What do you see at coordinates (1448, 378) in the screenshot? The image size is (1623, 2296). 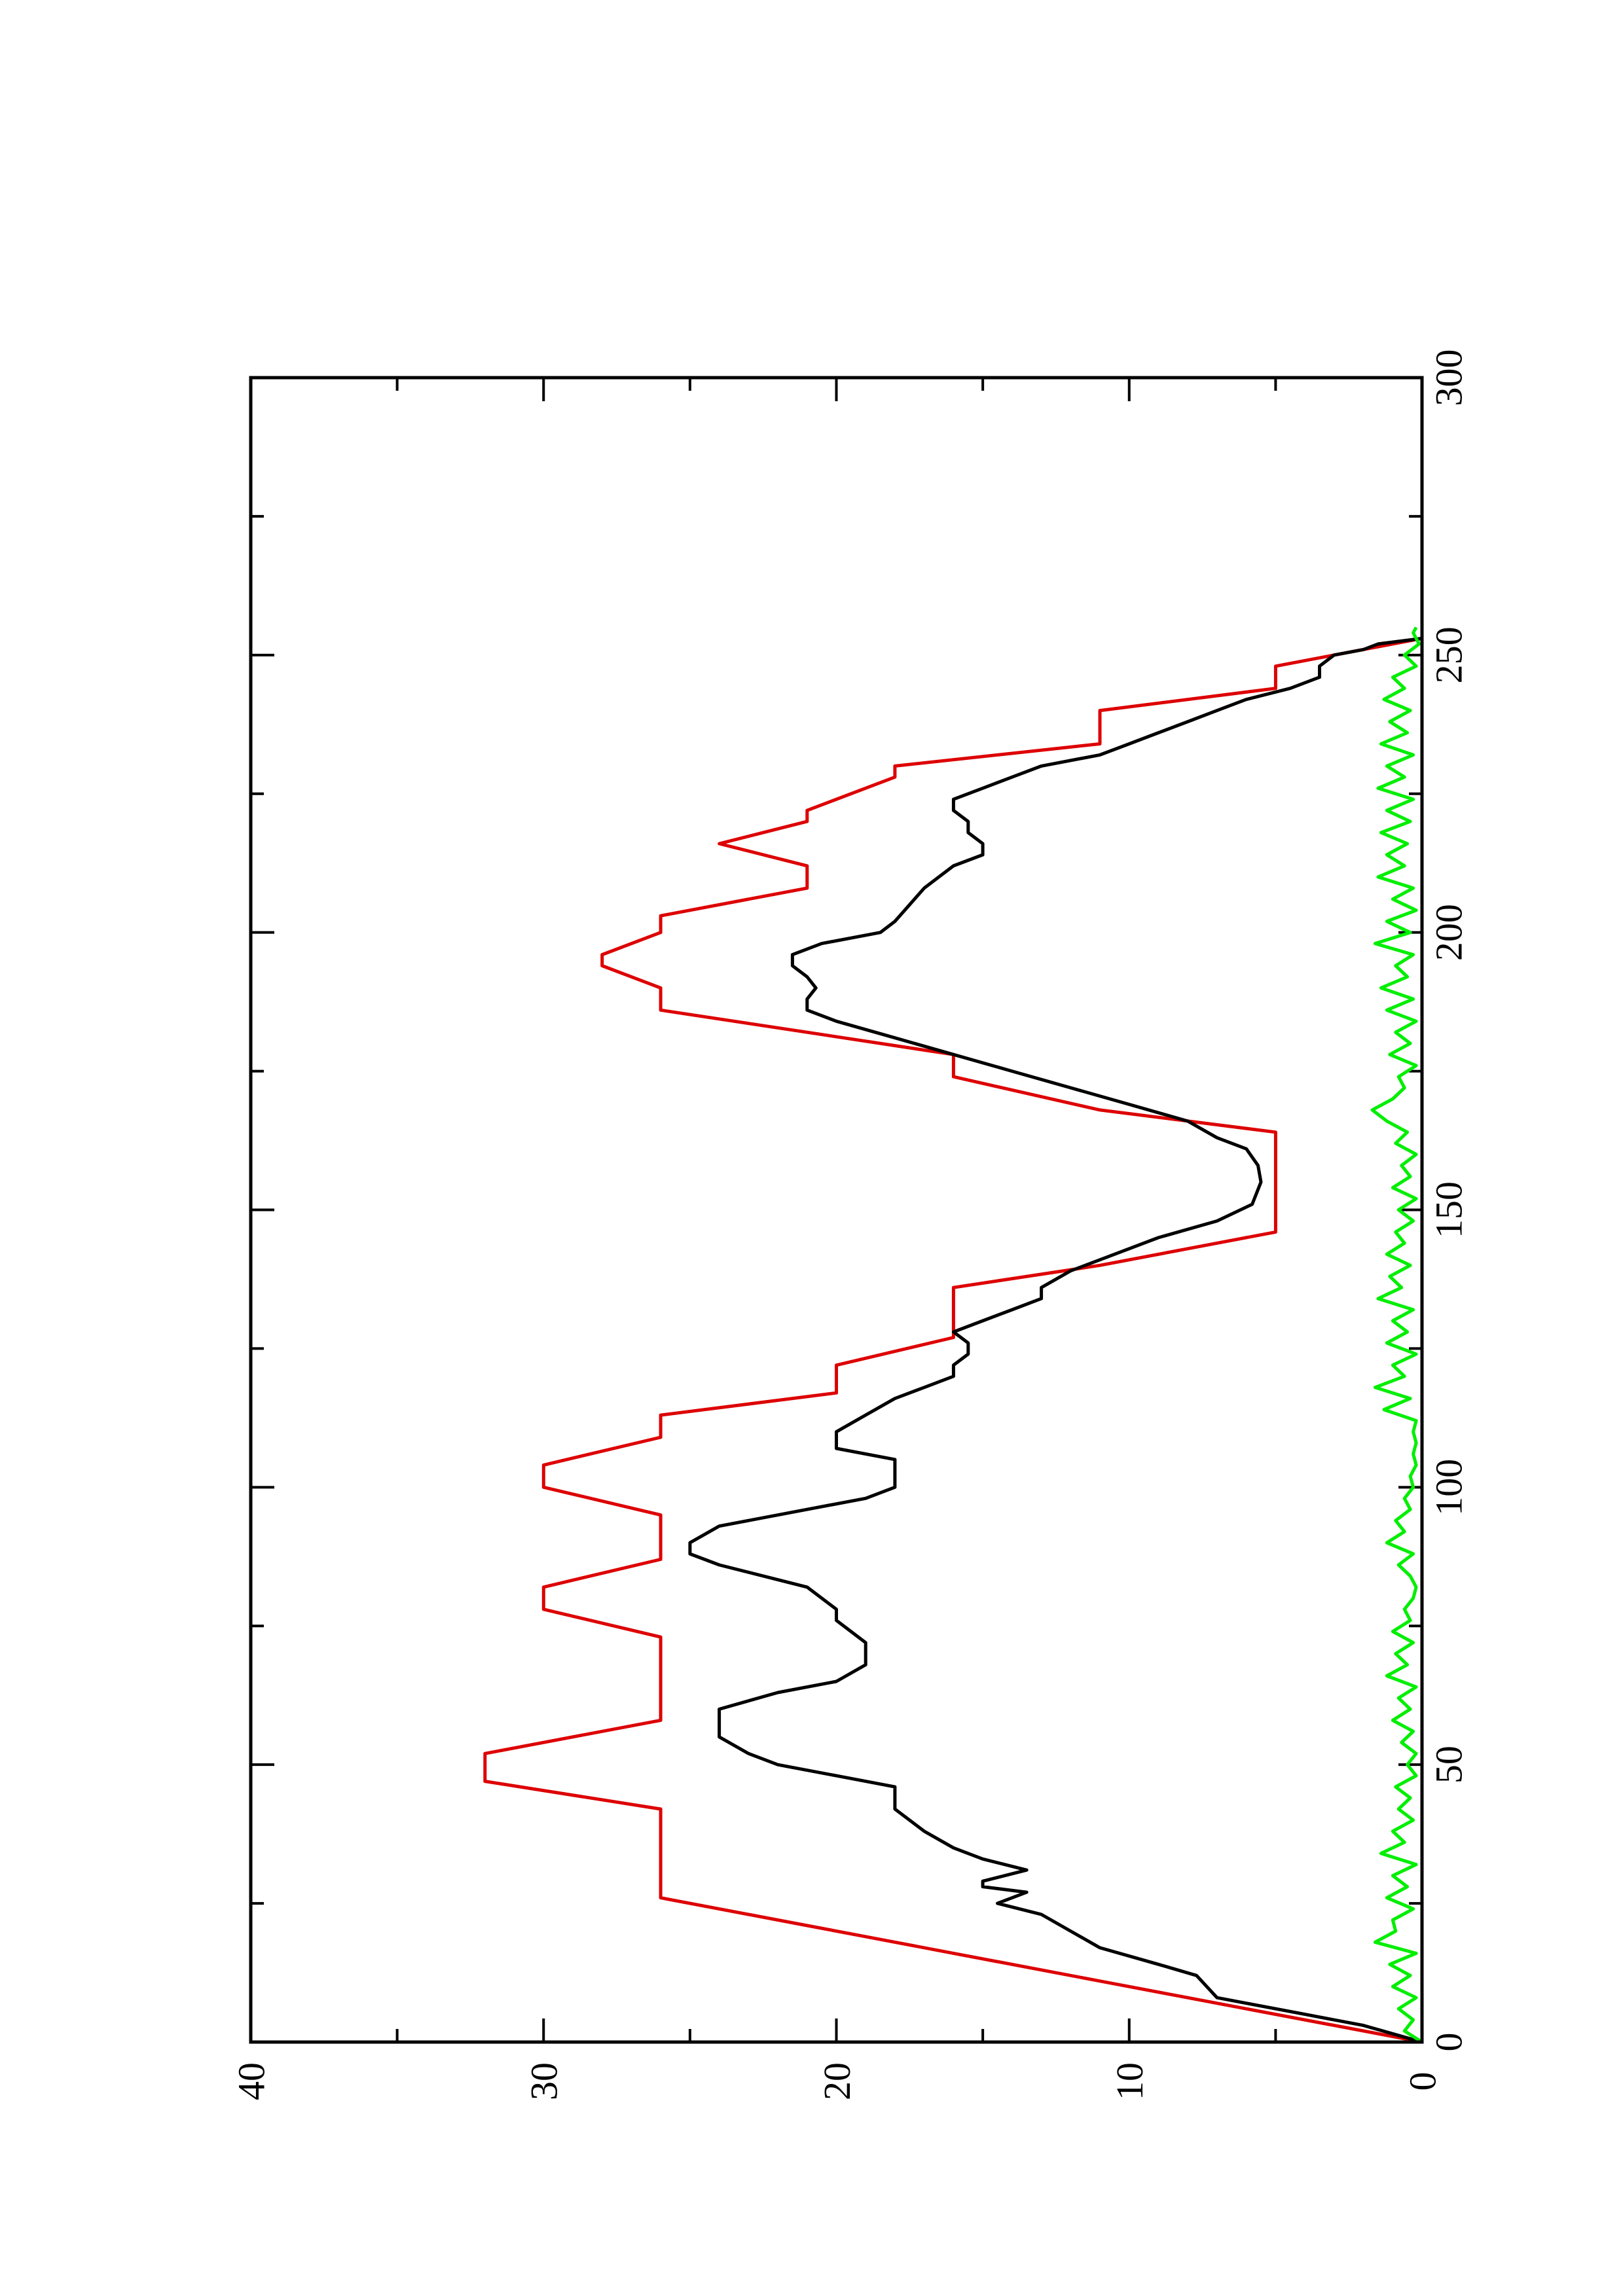 I see `x-tick-label: 300` at bounding box center [1448, 378].